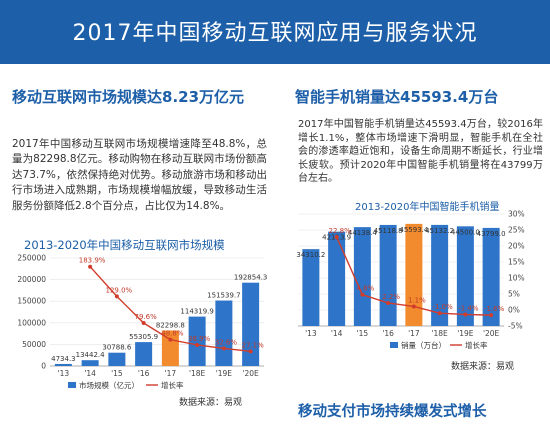  I want to click on y-tick-label: 150000, so click(31, 301).